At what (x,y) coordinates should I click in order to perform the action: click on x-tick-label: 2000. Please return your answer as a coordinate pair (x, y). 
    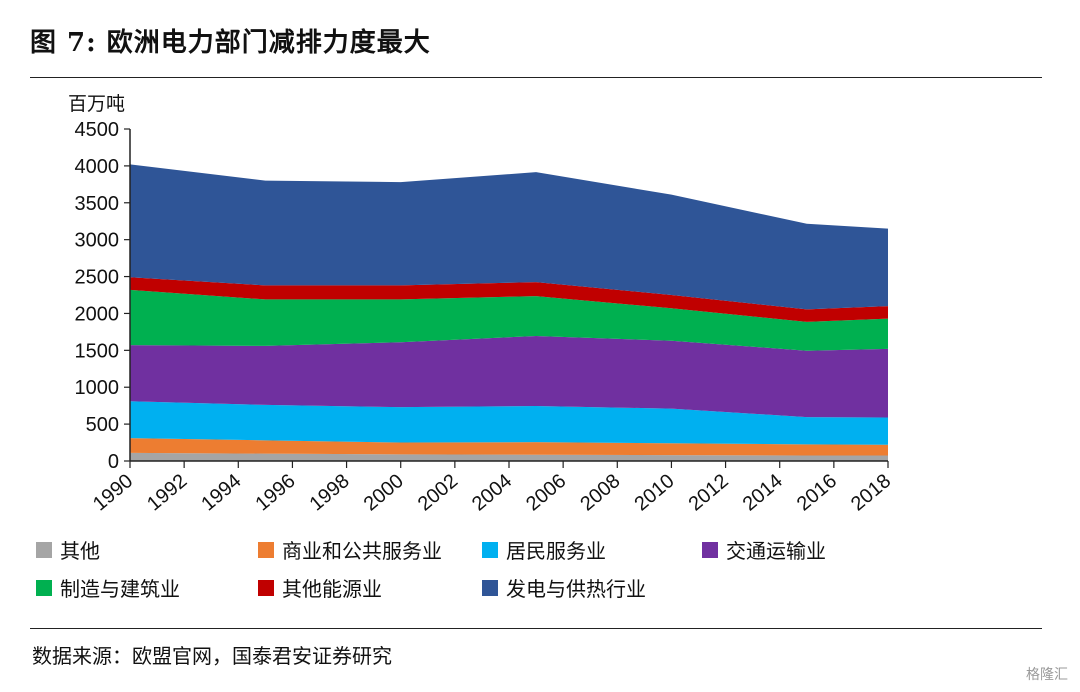
    Looking at the image, I should click on (384, 492).